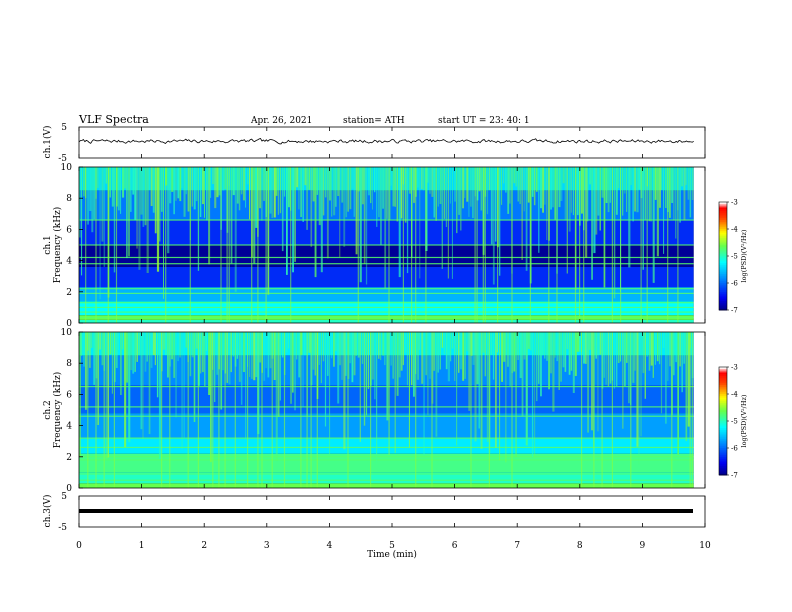 The width and height of the screenshot is (792, 612). What do you see at coordinates (705, 546) in the screenshot?
I see `xtick-label: 10` at bounding box center [705, 546].